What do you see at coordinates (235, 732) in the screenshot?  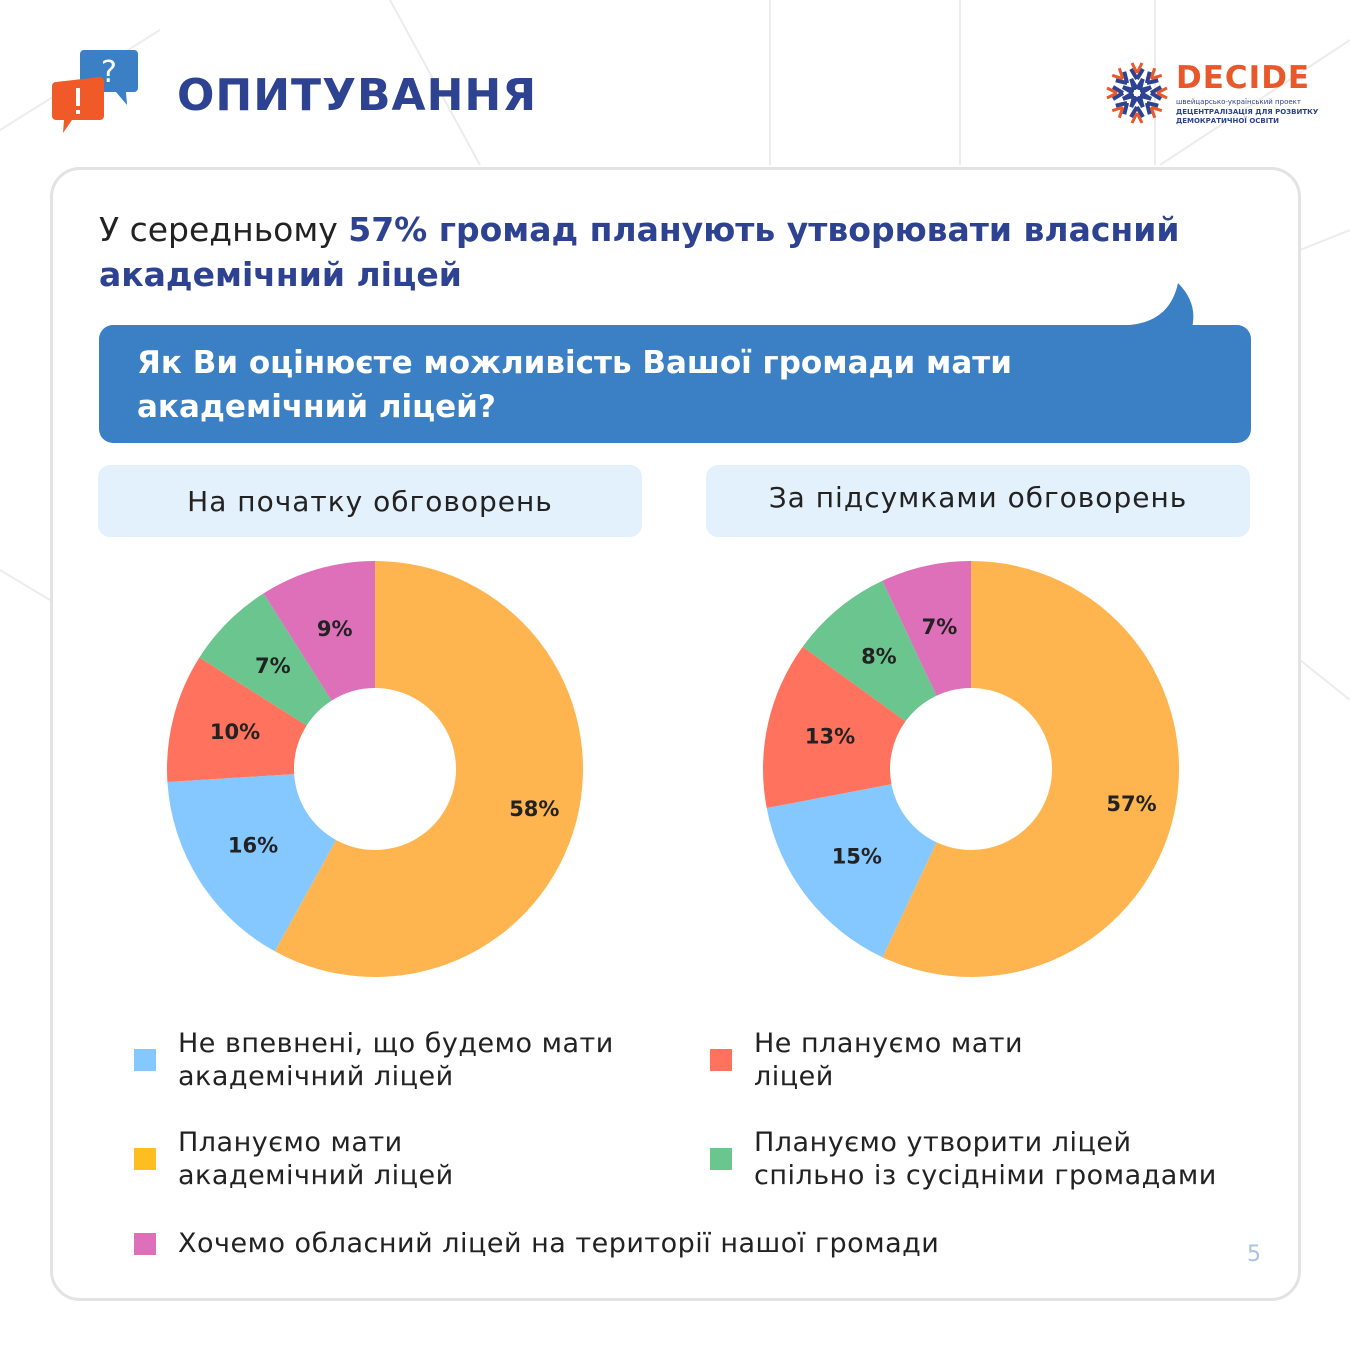 I see `slice-label: 10%` at bounding box center [235, 732].